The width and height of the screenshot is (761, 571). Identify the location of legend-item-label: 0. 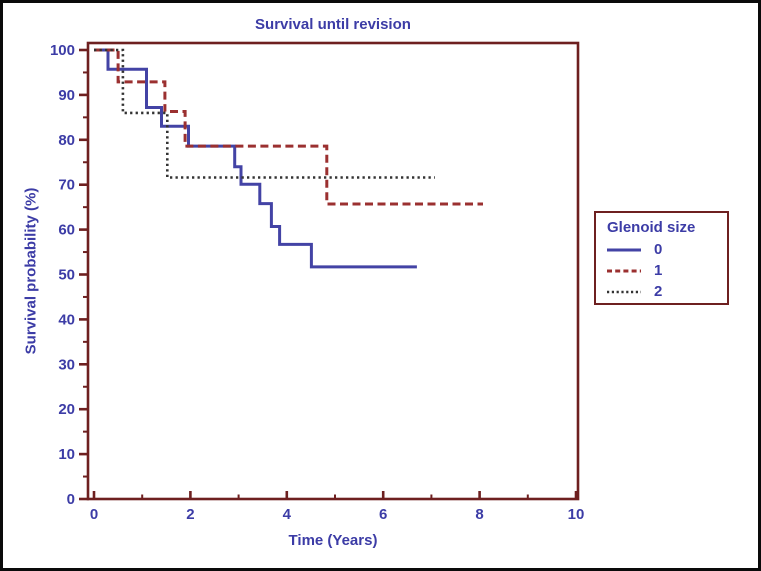
(658, 249).